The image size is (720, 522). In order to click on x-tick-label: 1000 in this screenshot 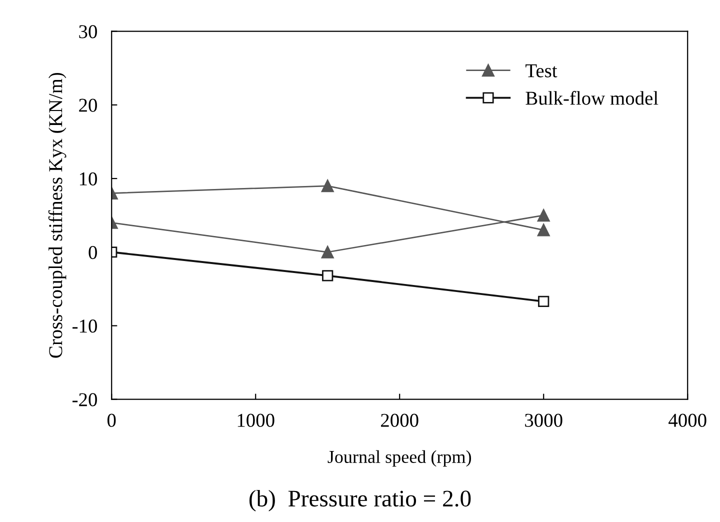, I will do `click(256, 420)`.